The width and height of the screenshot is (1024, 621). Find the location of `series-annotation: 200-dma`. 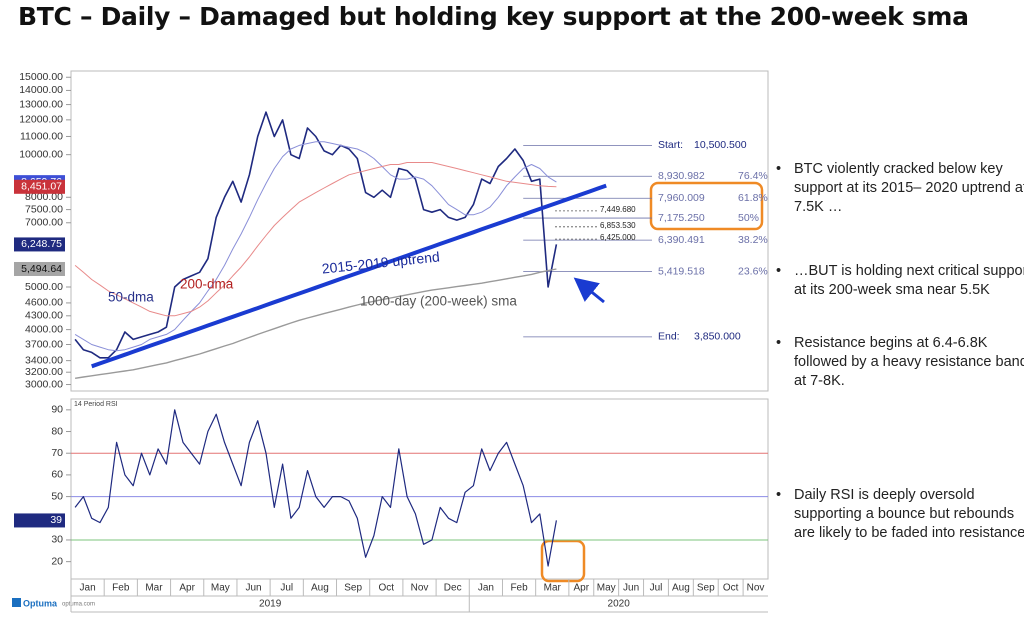

series-annotation: 200-dma is located at coordinates (207, 284).